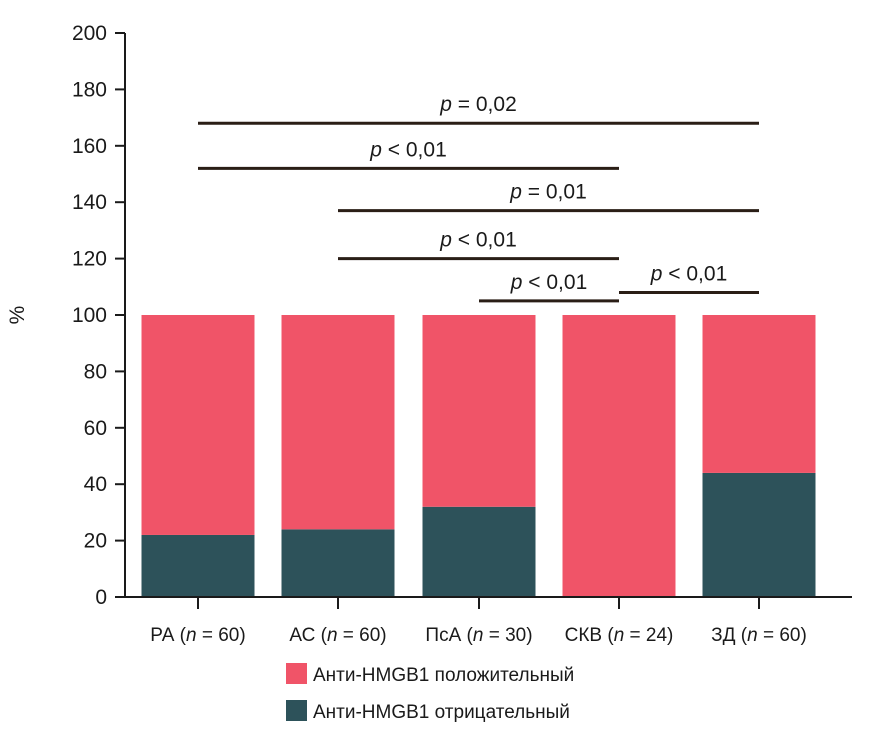  Describe the element at coordinates (619, 635) in the screenshot. I see `x-tick-label: СКВ (n = 24)` at that location.